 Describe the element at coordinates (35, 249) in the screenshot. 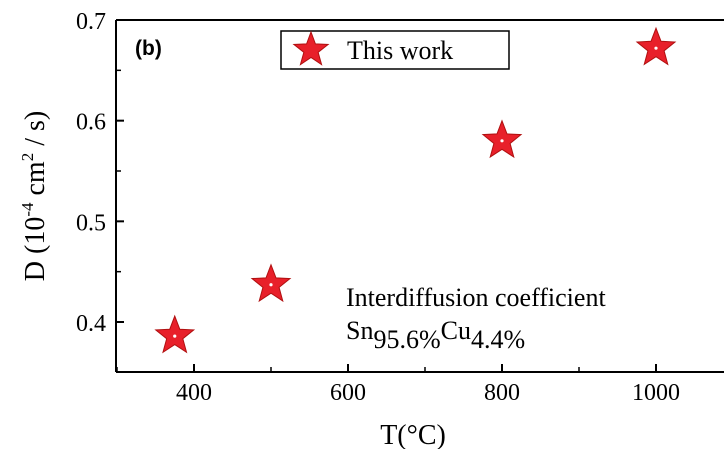

I see `y-label-prefix: D (10` at that location.